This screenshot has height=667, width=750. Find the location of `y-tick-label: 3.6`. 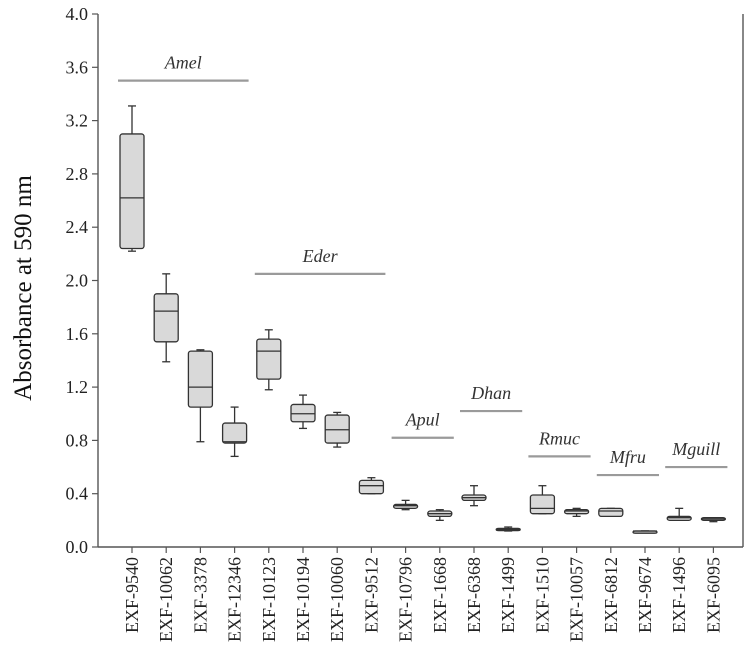

y-tick-label: 3.6 is located at coordinates (77, 67).